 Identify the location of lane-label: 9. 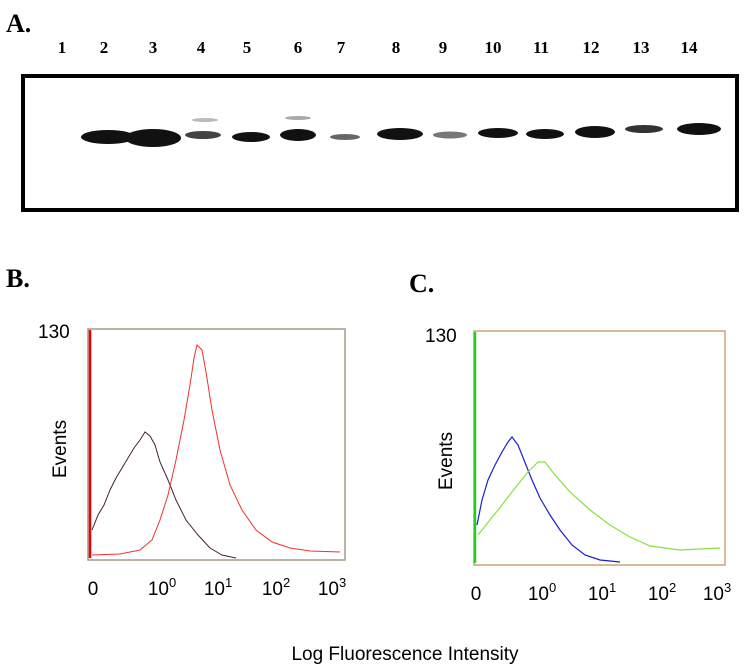
(443, 47).